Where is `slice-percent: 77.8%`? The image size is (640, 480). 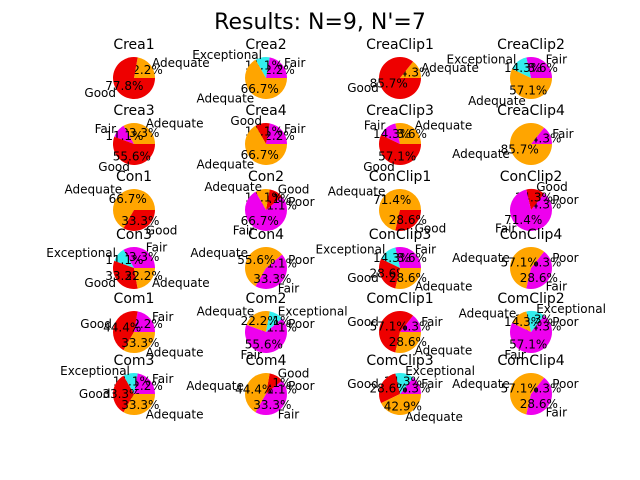 slice-percent: 77.8% is located at coordinates (124, 86).